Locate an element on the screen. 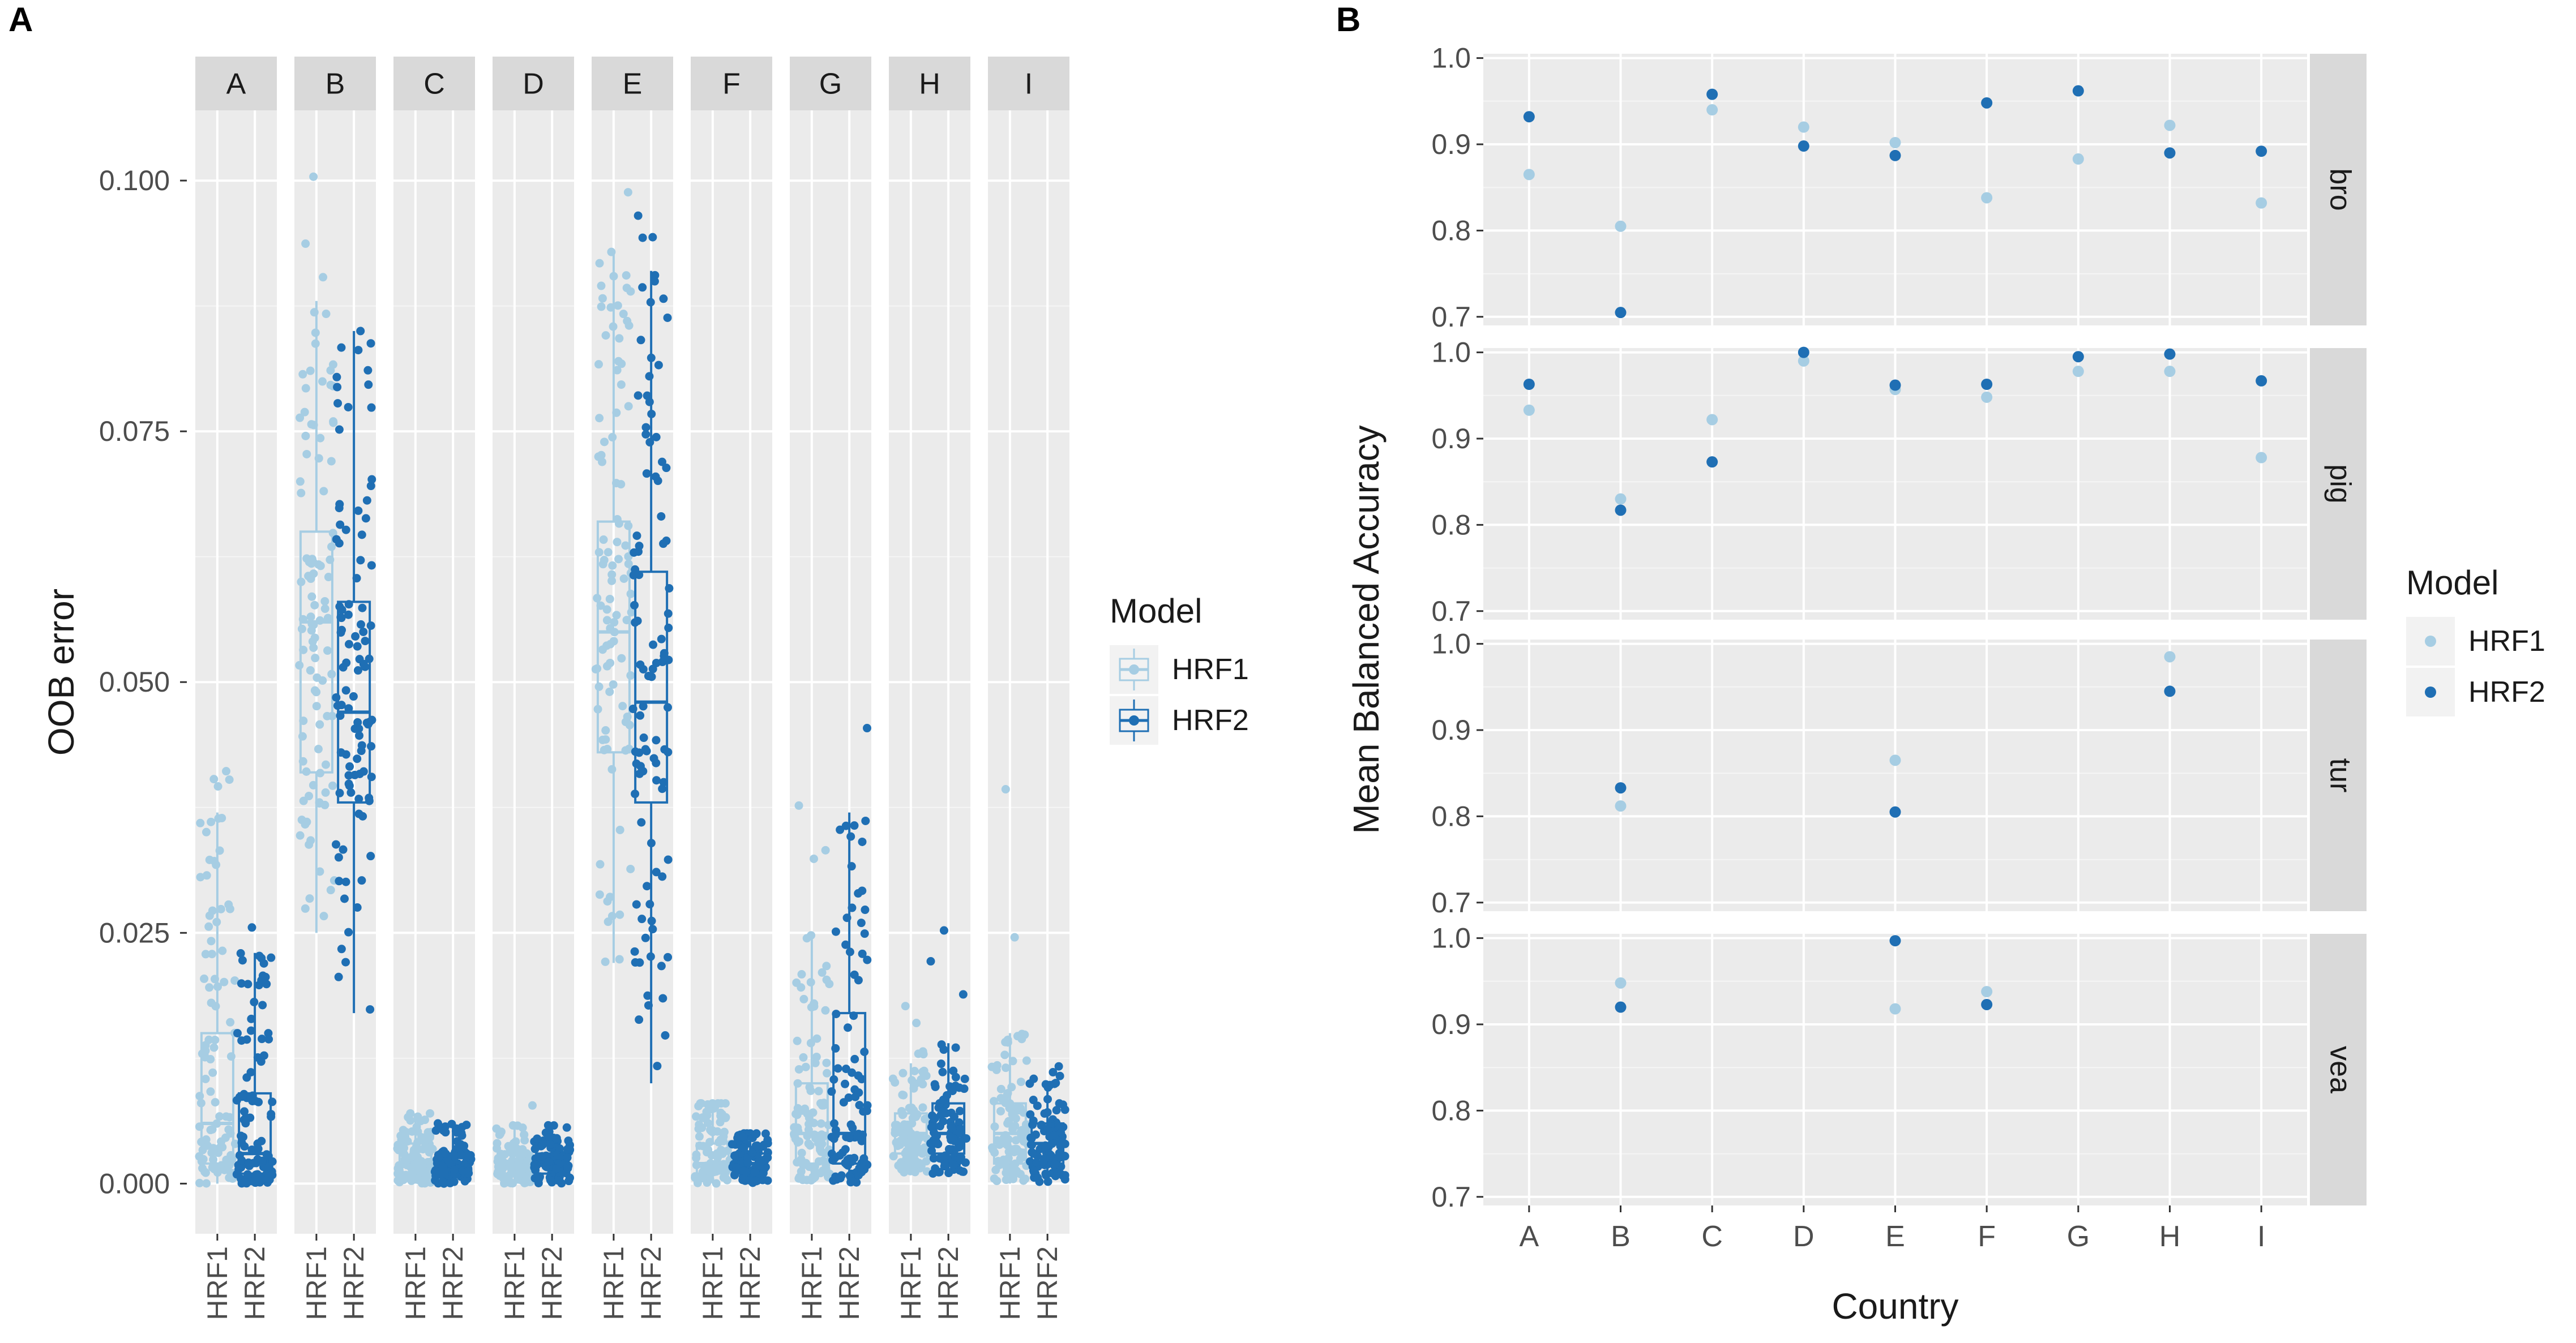 The height and width of the screenshot is (1343, 2576). x-tick-label: HRF2 is located at coordinates (552, 1283).